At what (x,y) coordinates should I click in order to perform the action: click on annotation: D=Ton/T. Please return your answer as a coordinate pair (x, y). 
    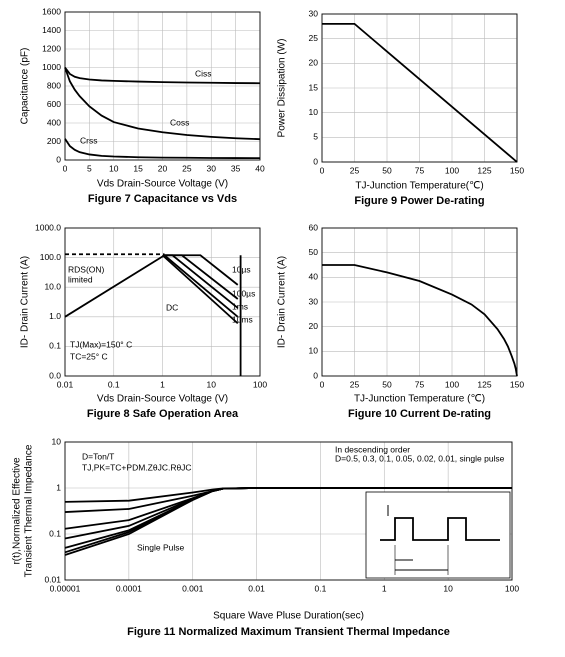
    Looking at the image, I should click on (98, 456).